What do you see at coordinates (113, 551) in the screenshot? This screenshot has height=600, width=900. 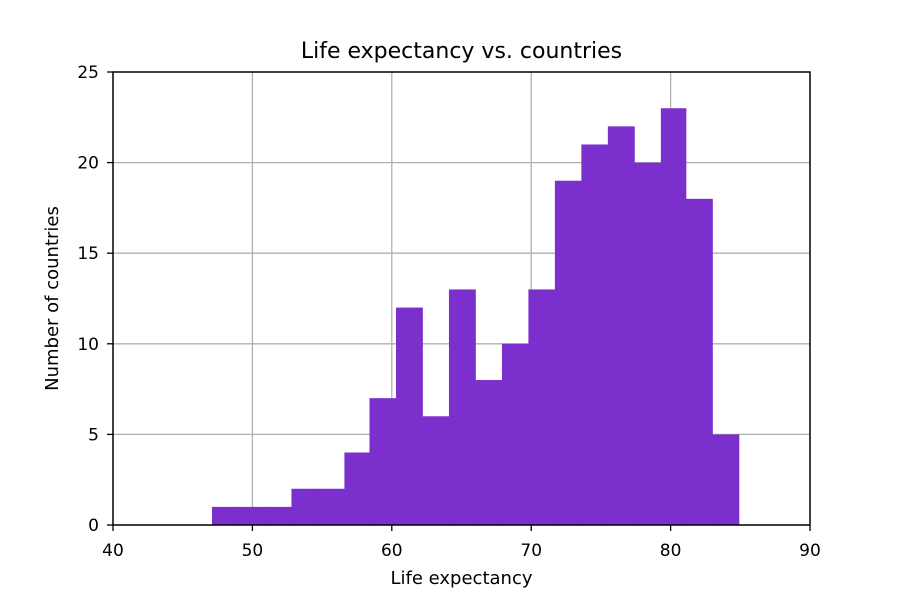 I see `x-tick-label: 40` at bounding box center [113, 551].